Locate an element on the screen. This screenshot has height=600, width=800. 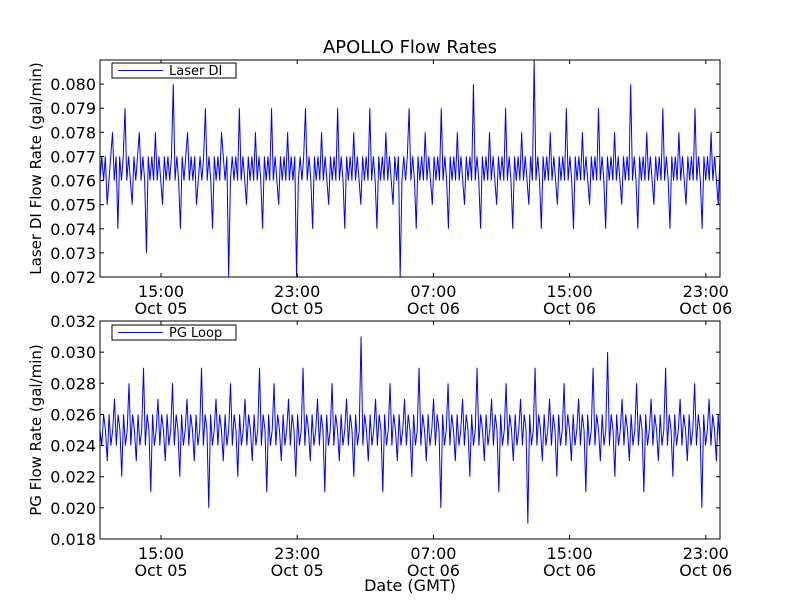
y-axis-label-laser: Laser DI Flow Rate (gal/min) is located at coordinates (36, 168).